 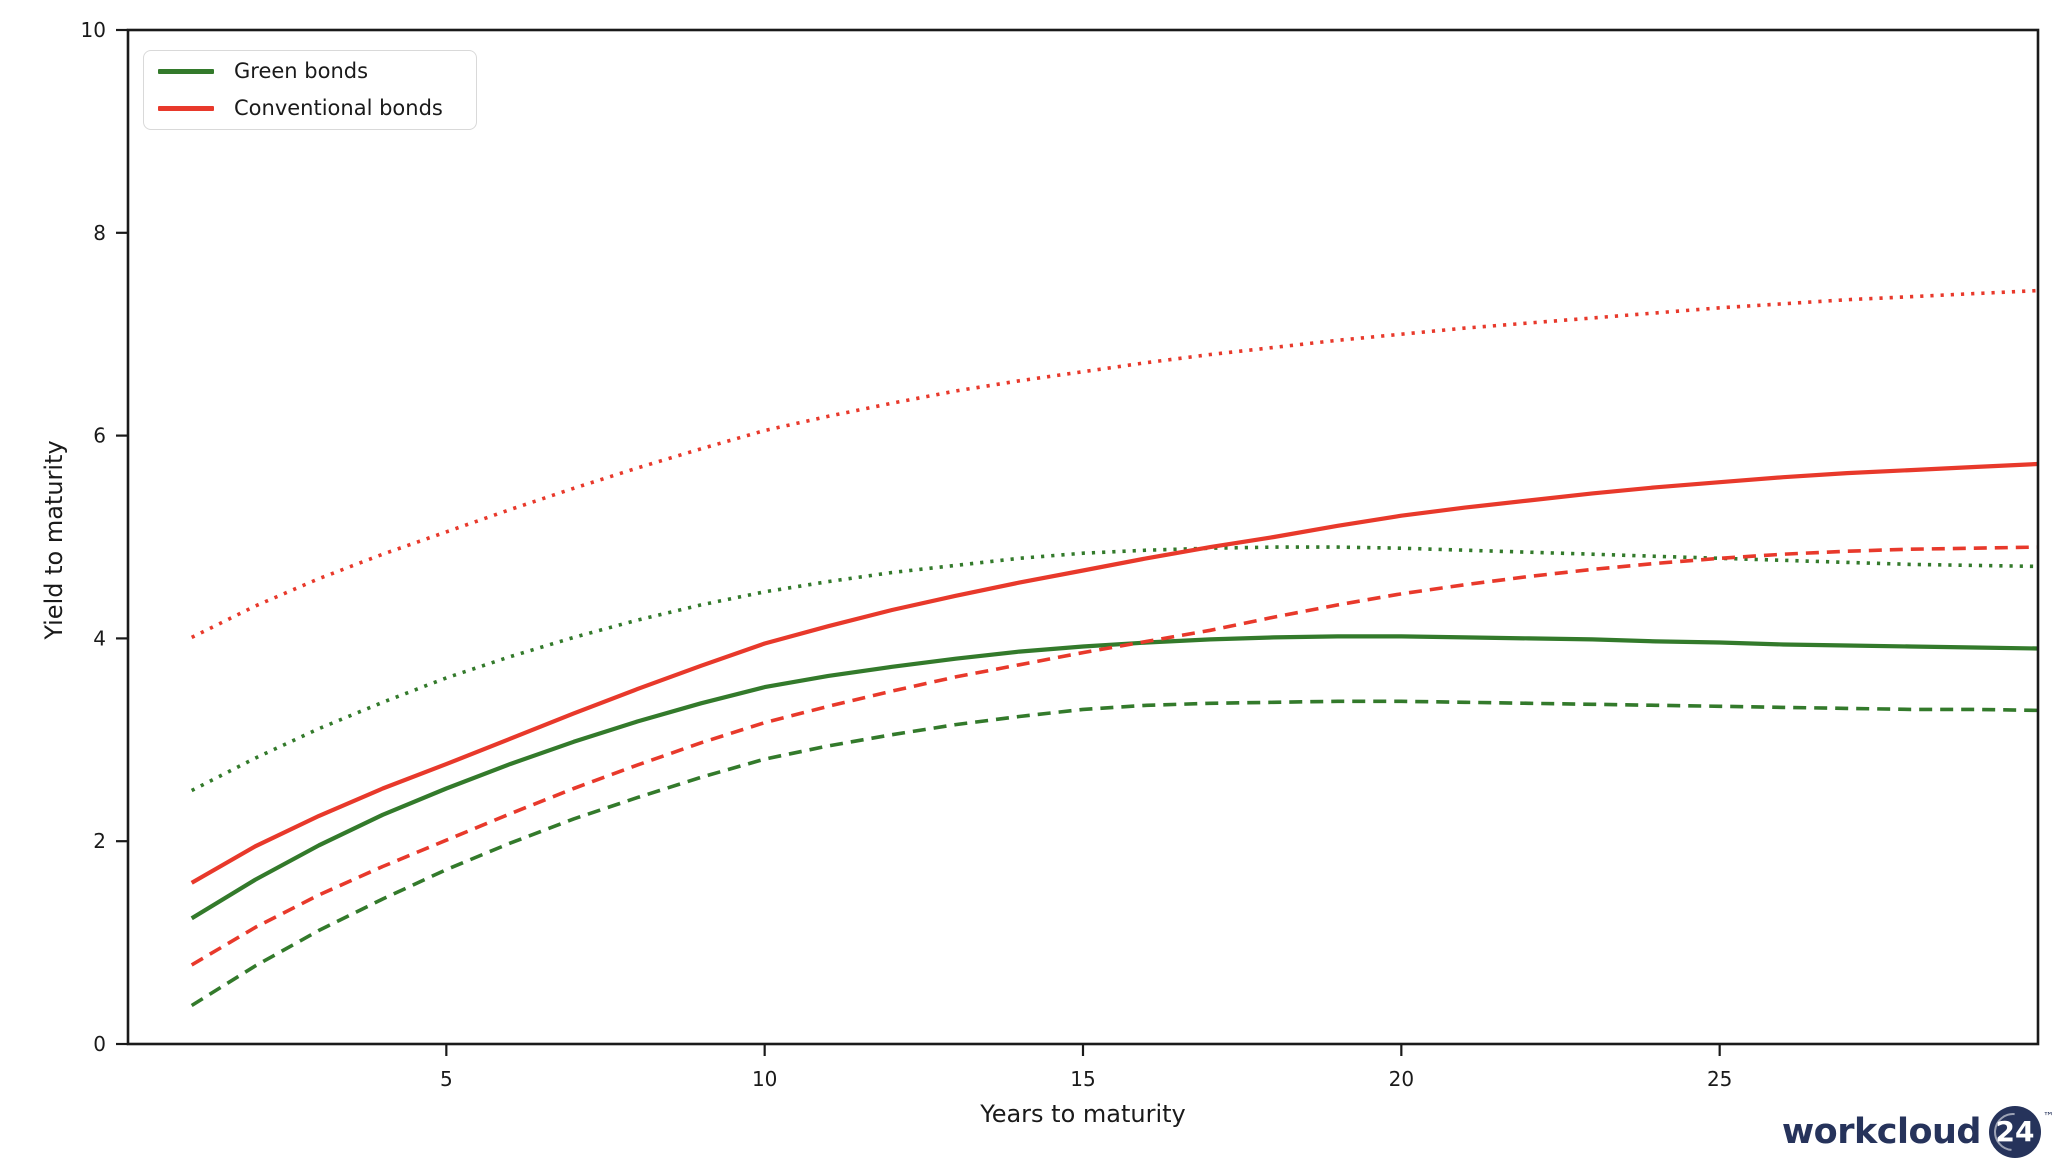 What do you see at coordinates (1082, 1079) in the screenshot?
I see `x-axis-tick-label: 15` at bounding box center [1082, 1079].